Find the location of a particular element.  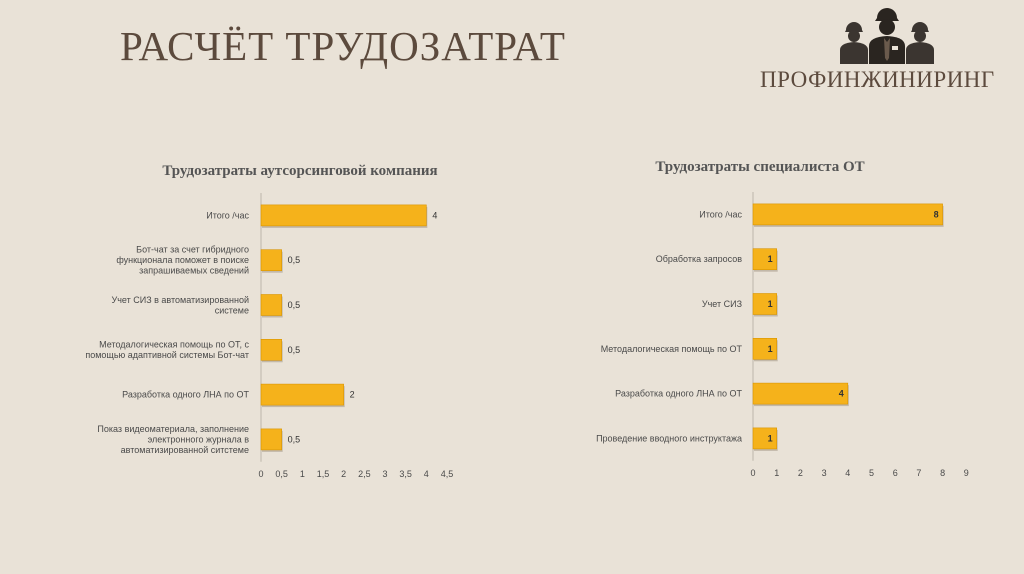

c1-x-tick-label-3: 1,5 is located at coordinates (323, 474).